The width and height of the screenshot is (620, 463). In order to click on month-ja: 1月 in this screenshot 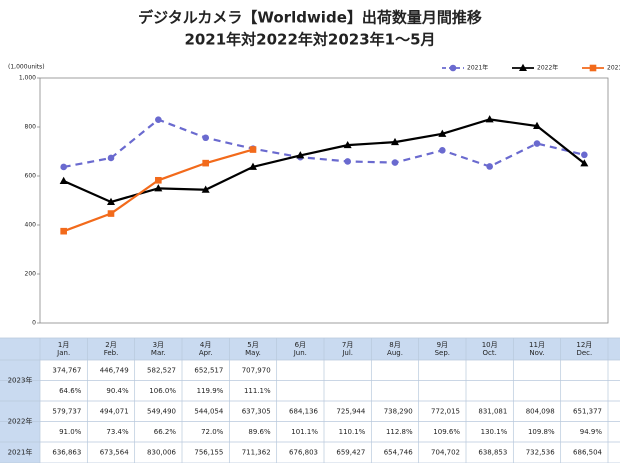, I will do `click(63, 345)`.